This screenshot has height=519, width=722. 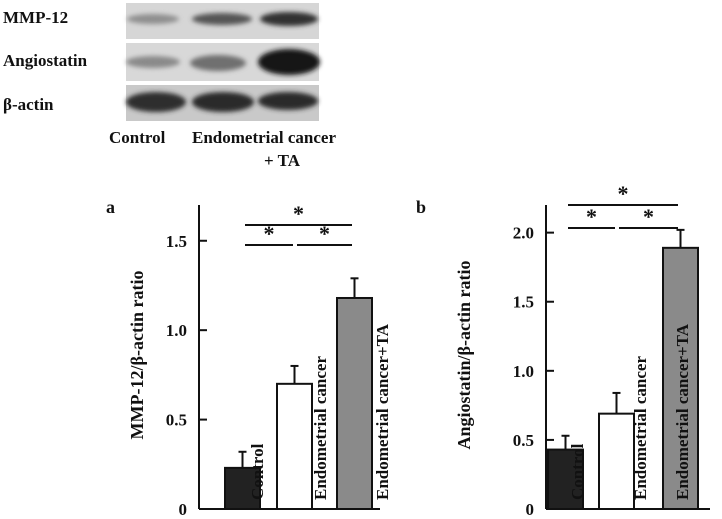 I want to click on panel-label: b, so click(x=421, y=207).